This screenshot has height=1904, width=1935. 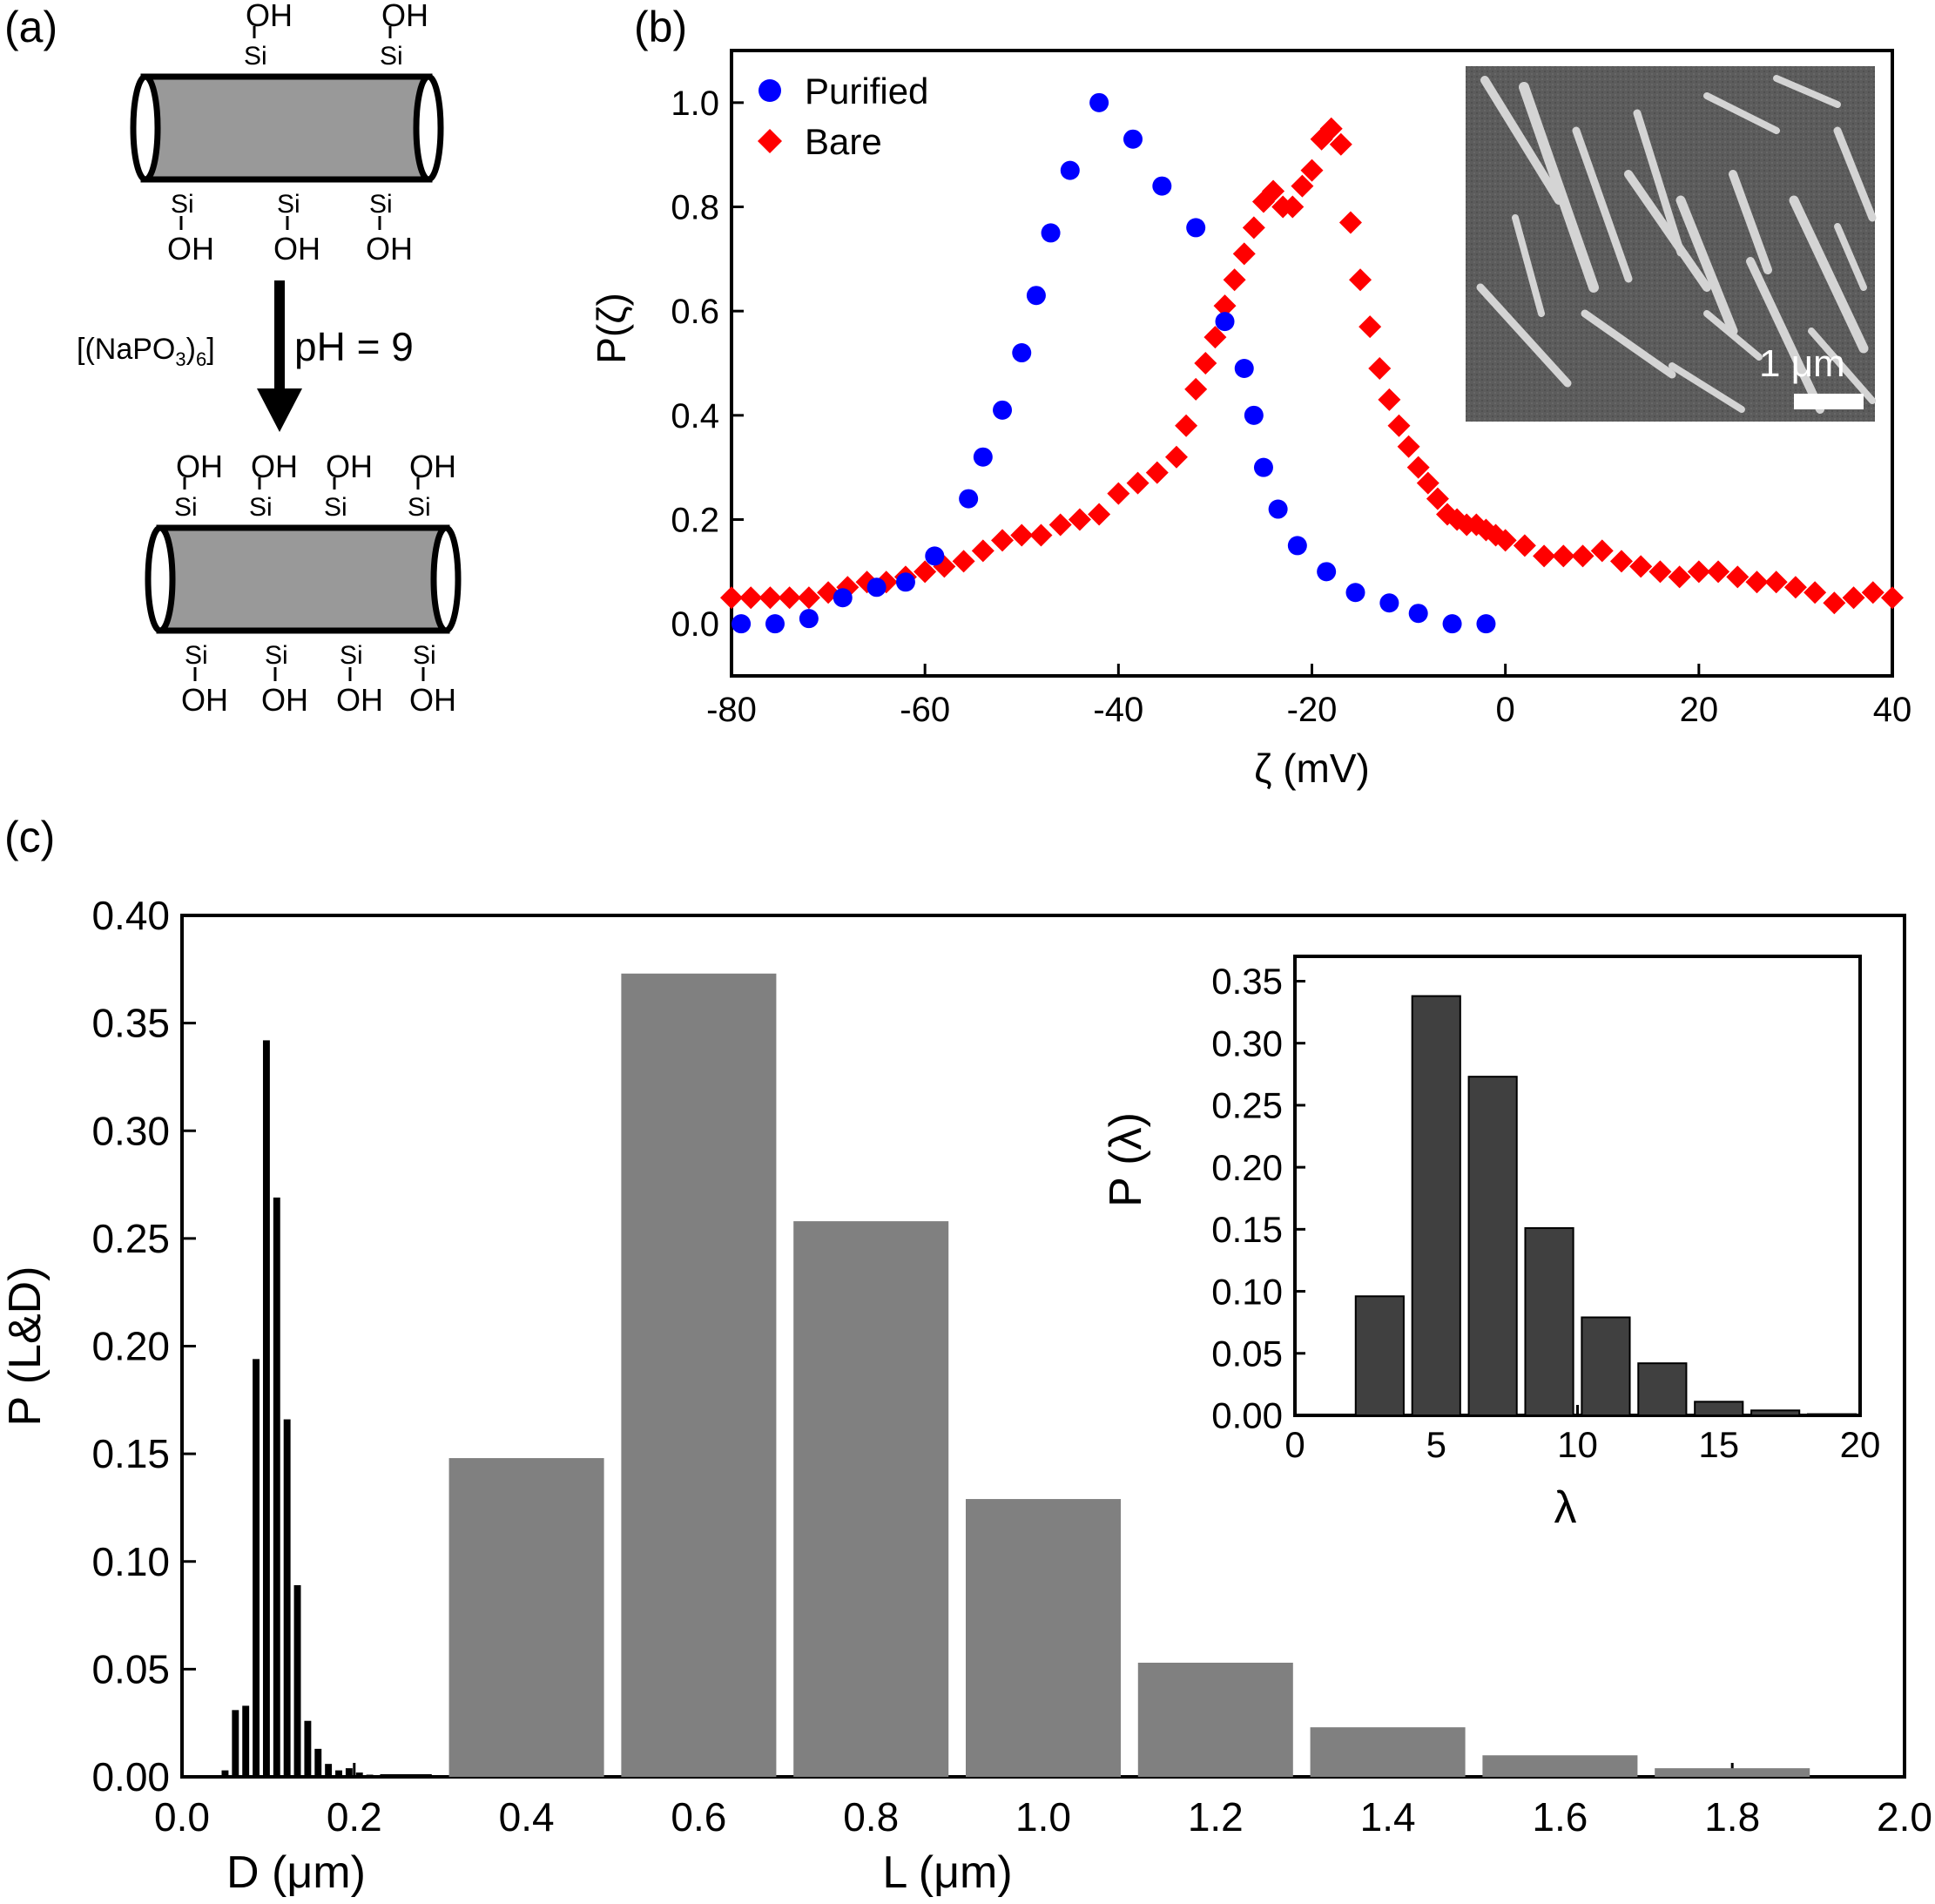 I want to click on y-axis-label: P (L&D), so click(x=25, y=1346).